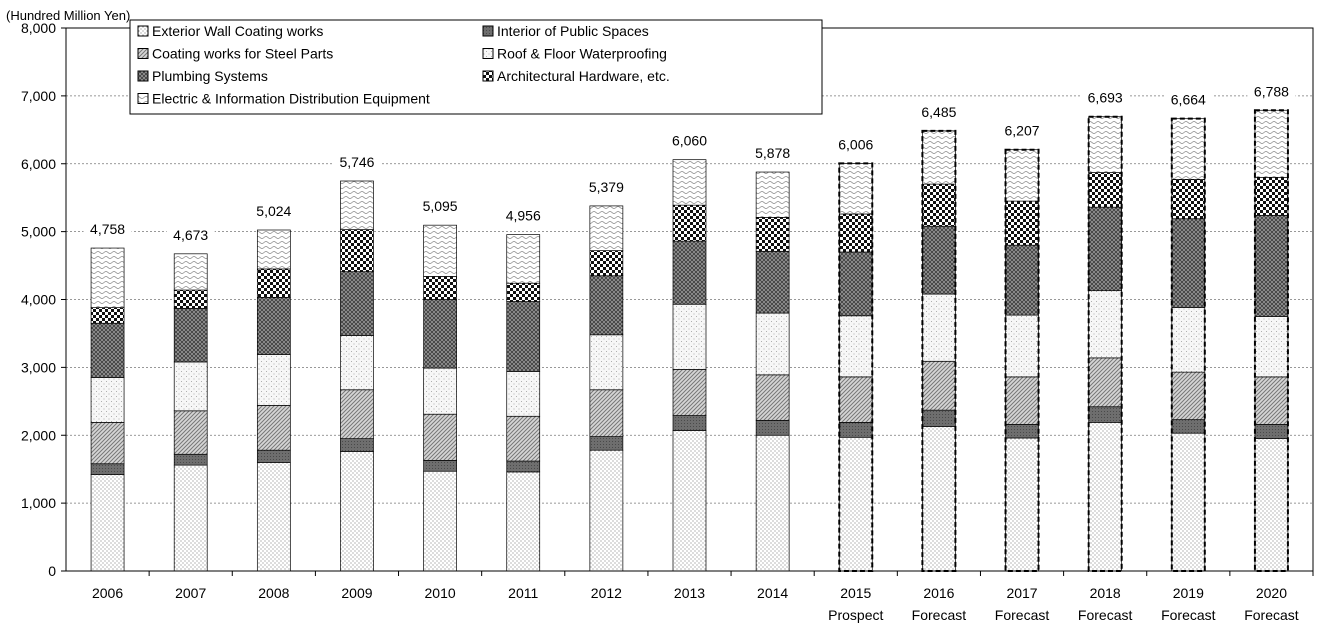  Describe the element at coordinates (583, 76) in the screenshot. I see `legend-entry-label: Architectural Hardware, etc.` at that location.